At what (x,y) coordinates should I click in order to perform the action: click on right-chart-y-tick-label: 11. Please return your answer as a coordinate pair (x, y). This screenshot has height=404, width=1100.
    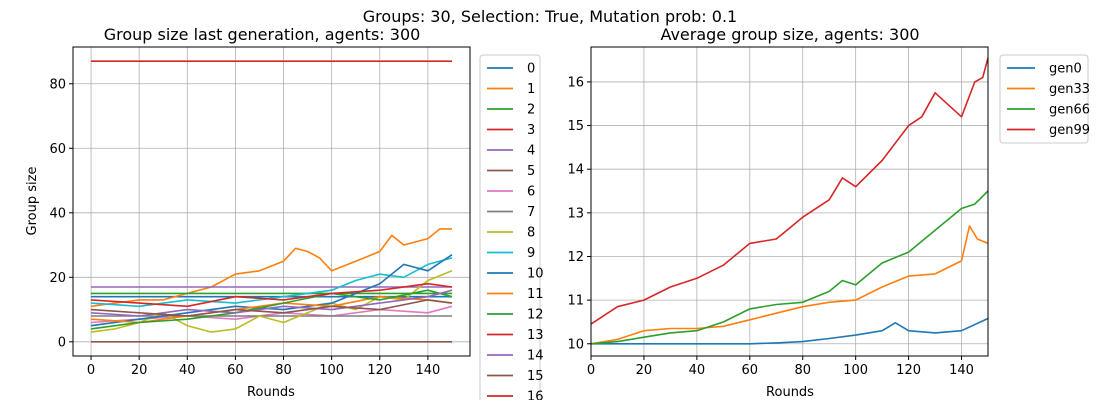
    Looking at the image, I should click on (575, 301).